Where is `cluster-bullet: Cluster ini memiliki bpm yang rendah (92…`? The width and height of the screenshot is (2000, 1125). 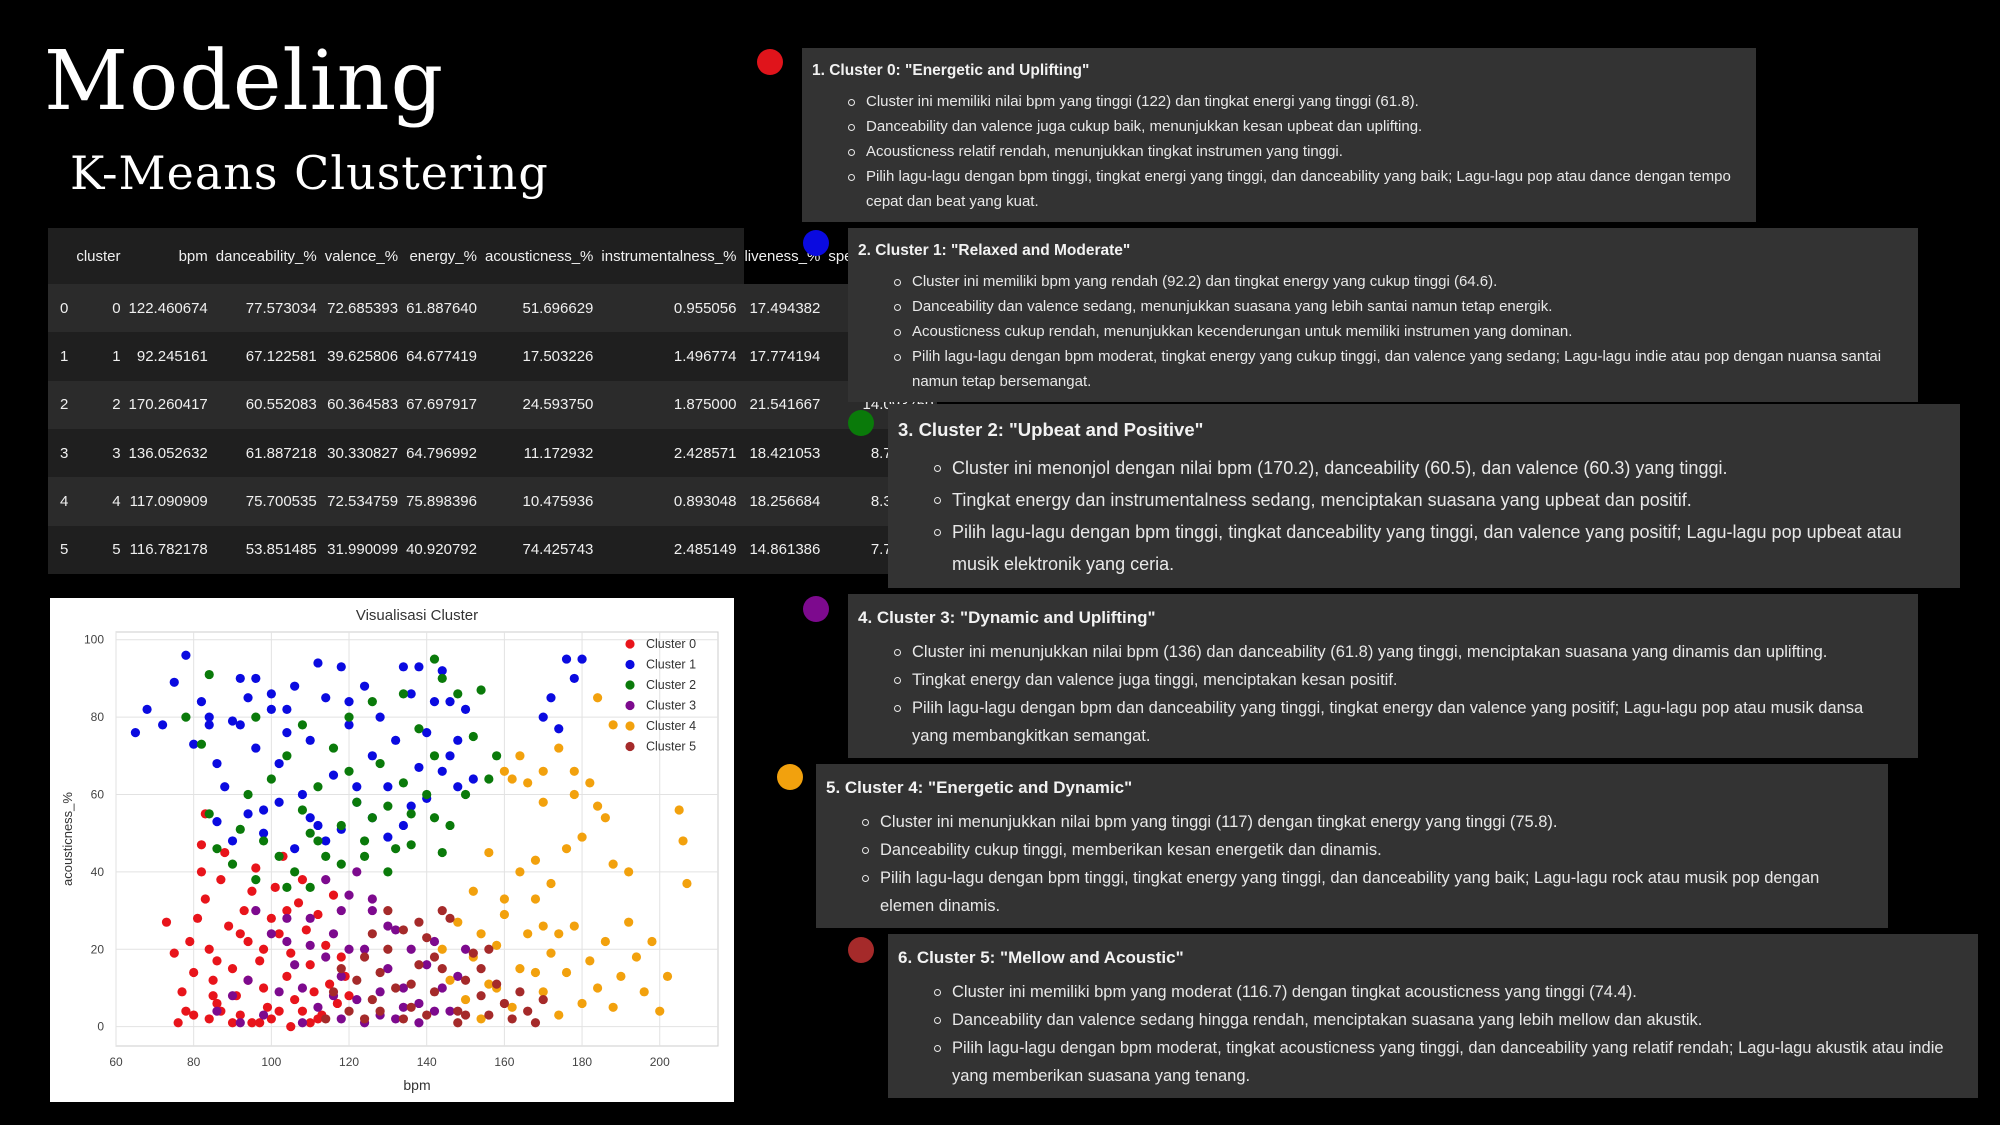 cluster-bullet: Cluster ini memiliki bpm yang rendah (92… is located at coordinates (1398, 281).